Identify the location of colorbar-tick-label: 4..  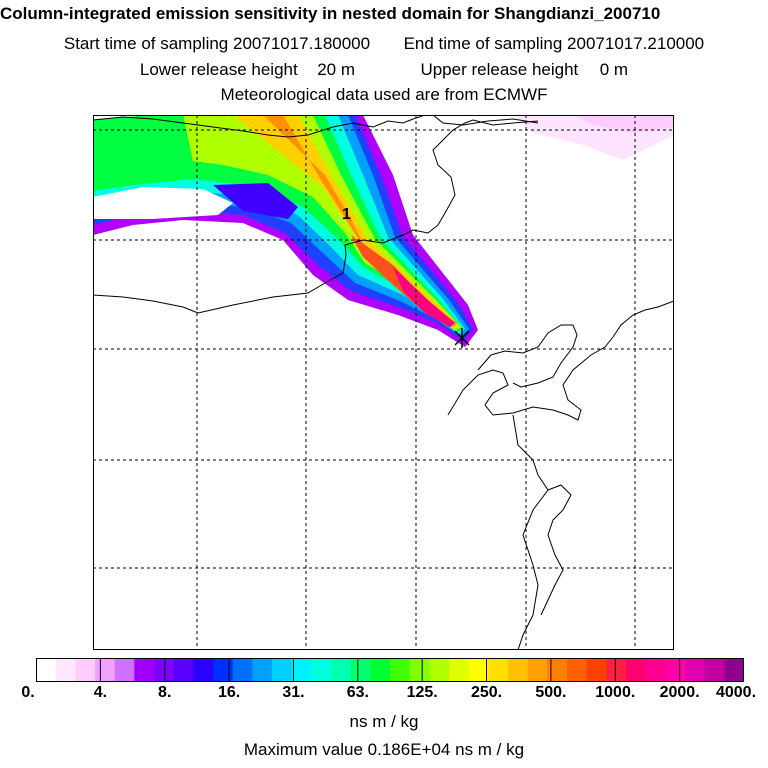
(100, 692).